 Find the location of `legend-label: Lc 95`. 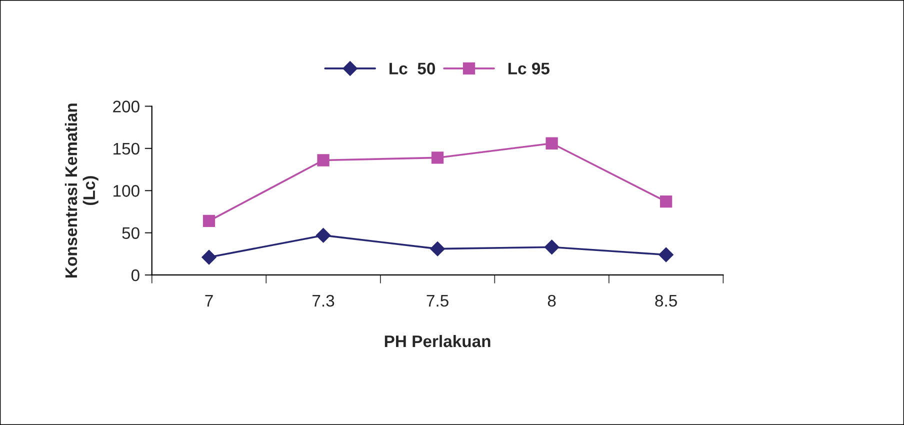

legend-label: Lc 95 is located at coordinates (529, 68).